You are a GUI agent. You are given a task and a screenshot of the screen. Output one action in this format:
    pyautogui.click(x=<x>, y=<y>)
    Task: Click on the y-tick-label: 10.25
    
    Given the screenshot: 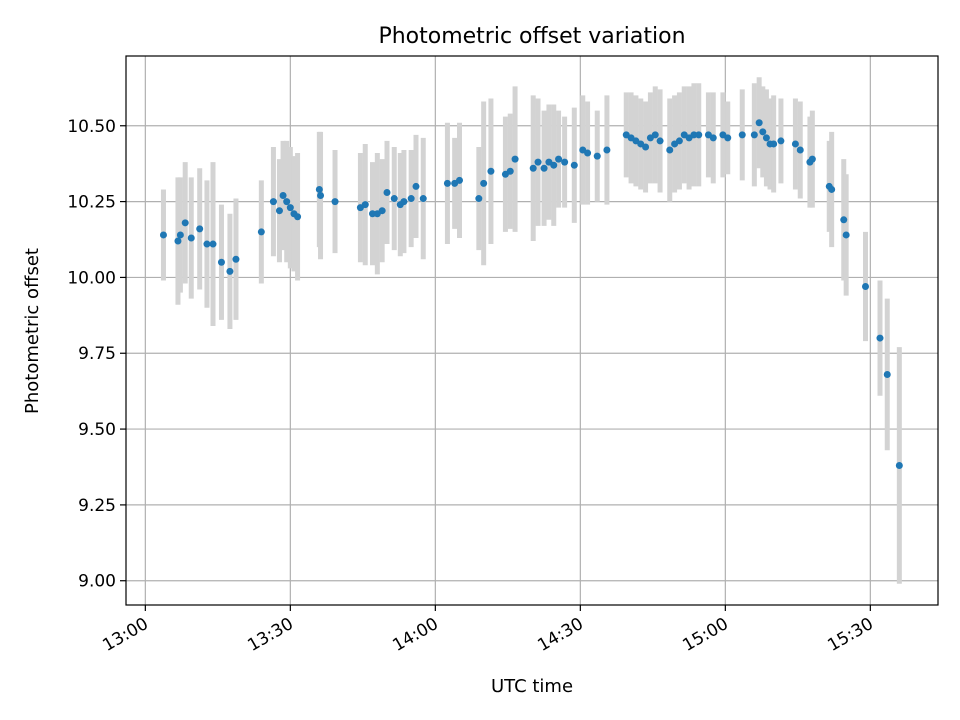 What is the action you would take?
    pyautogui.click(x=91, y=203)
    